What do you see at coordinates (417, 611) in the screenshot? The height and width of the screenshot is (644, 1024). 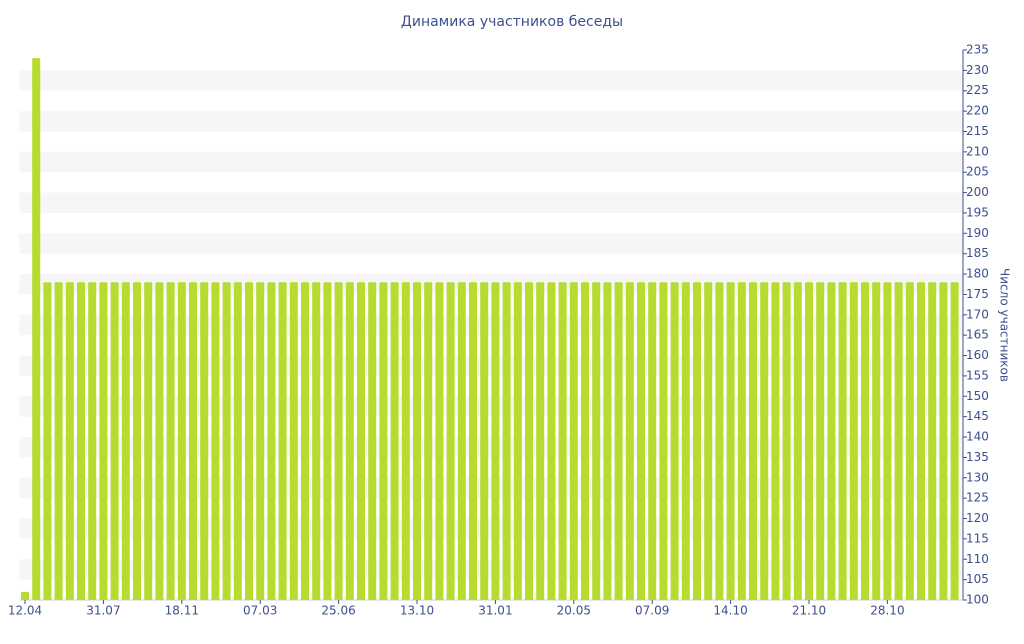 I see `x-tick-label: 13.10` at bounding box center [417, 611].